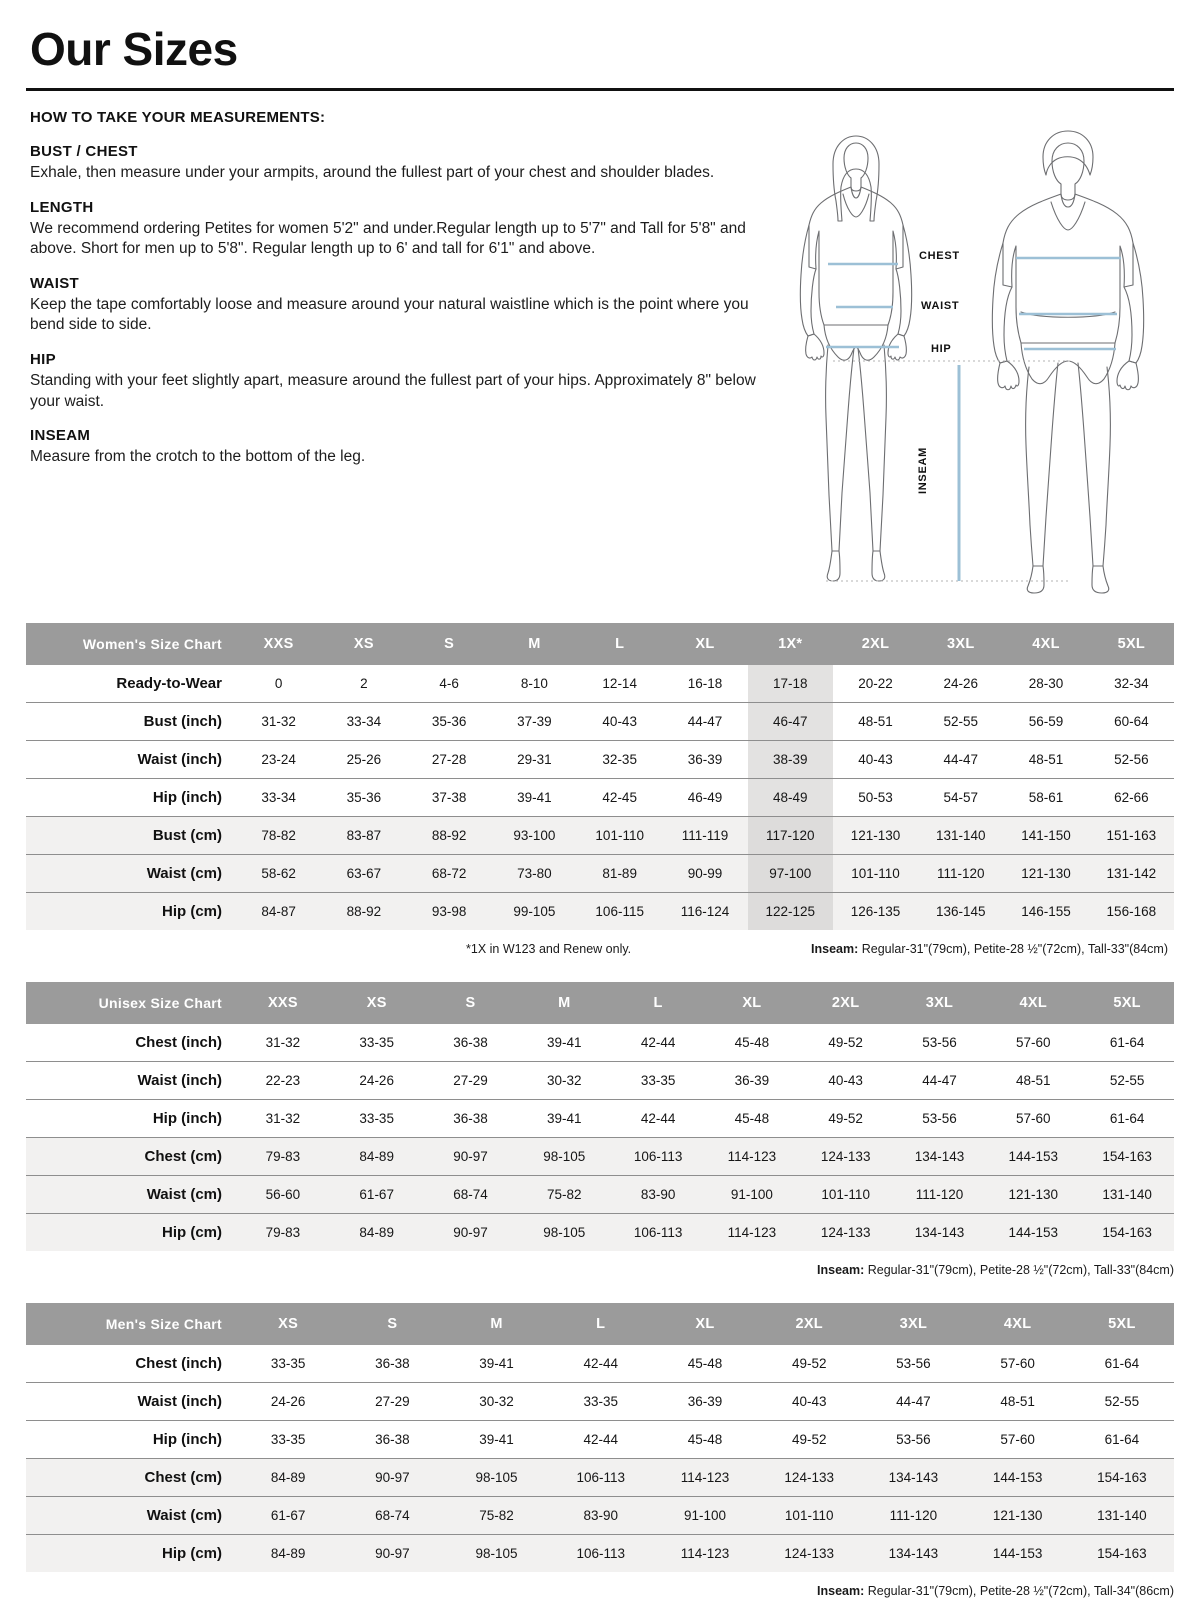 The height and width of the screenshot is (1622, 1200). What do you see at coordinates (705, 873) in the screenshot?
I see `table-cell: 90-99` at bounding box center [705, 873].